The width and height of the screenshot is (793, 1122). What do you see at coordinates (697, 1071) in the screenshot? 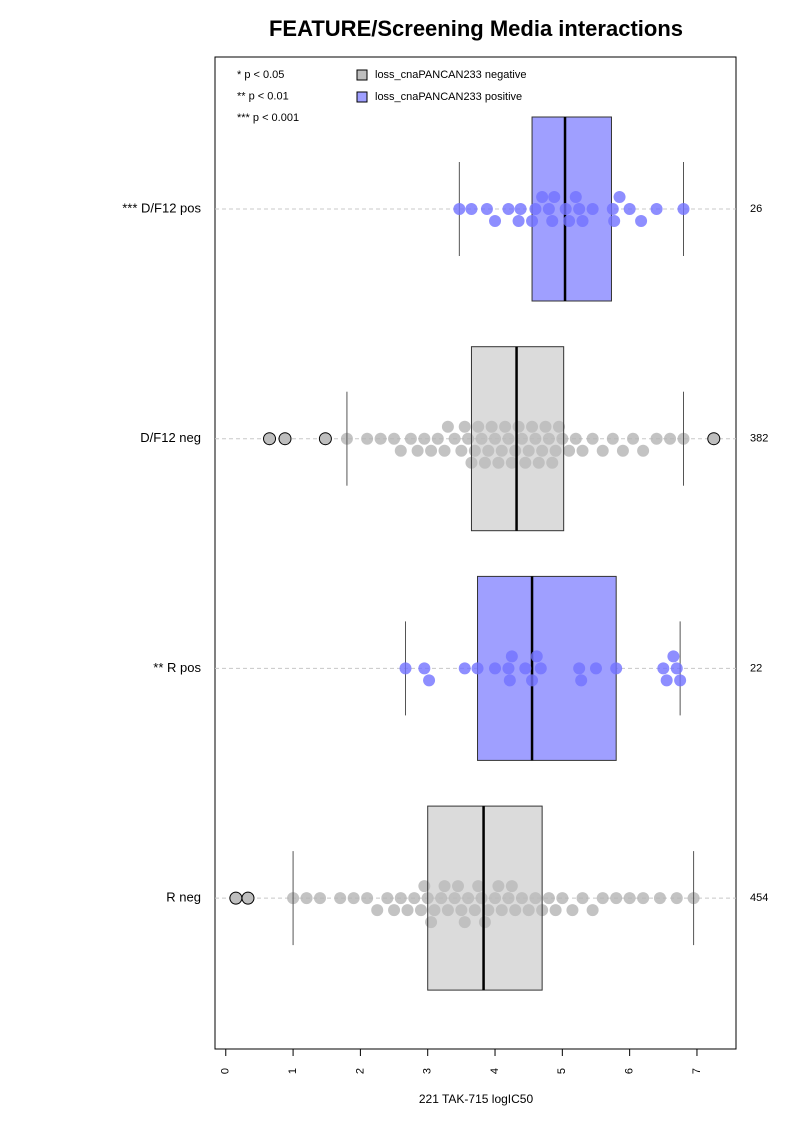
I see `x-tick-label: 7` at bounding box center [697, 1071].